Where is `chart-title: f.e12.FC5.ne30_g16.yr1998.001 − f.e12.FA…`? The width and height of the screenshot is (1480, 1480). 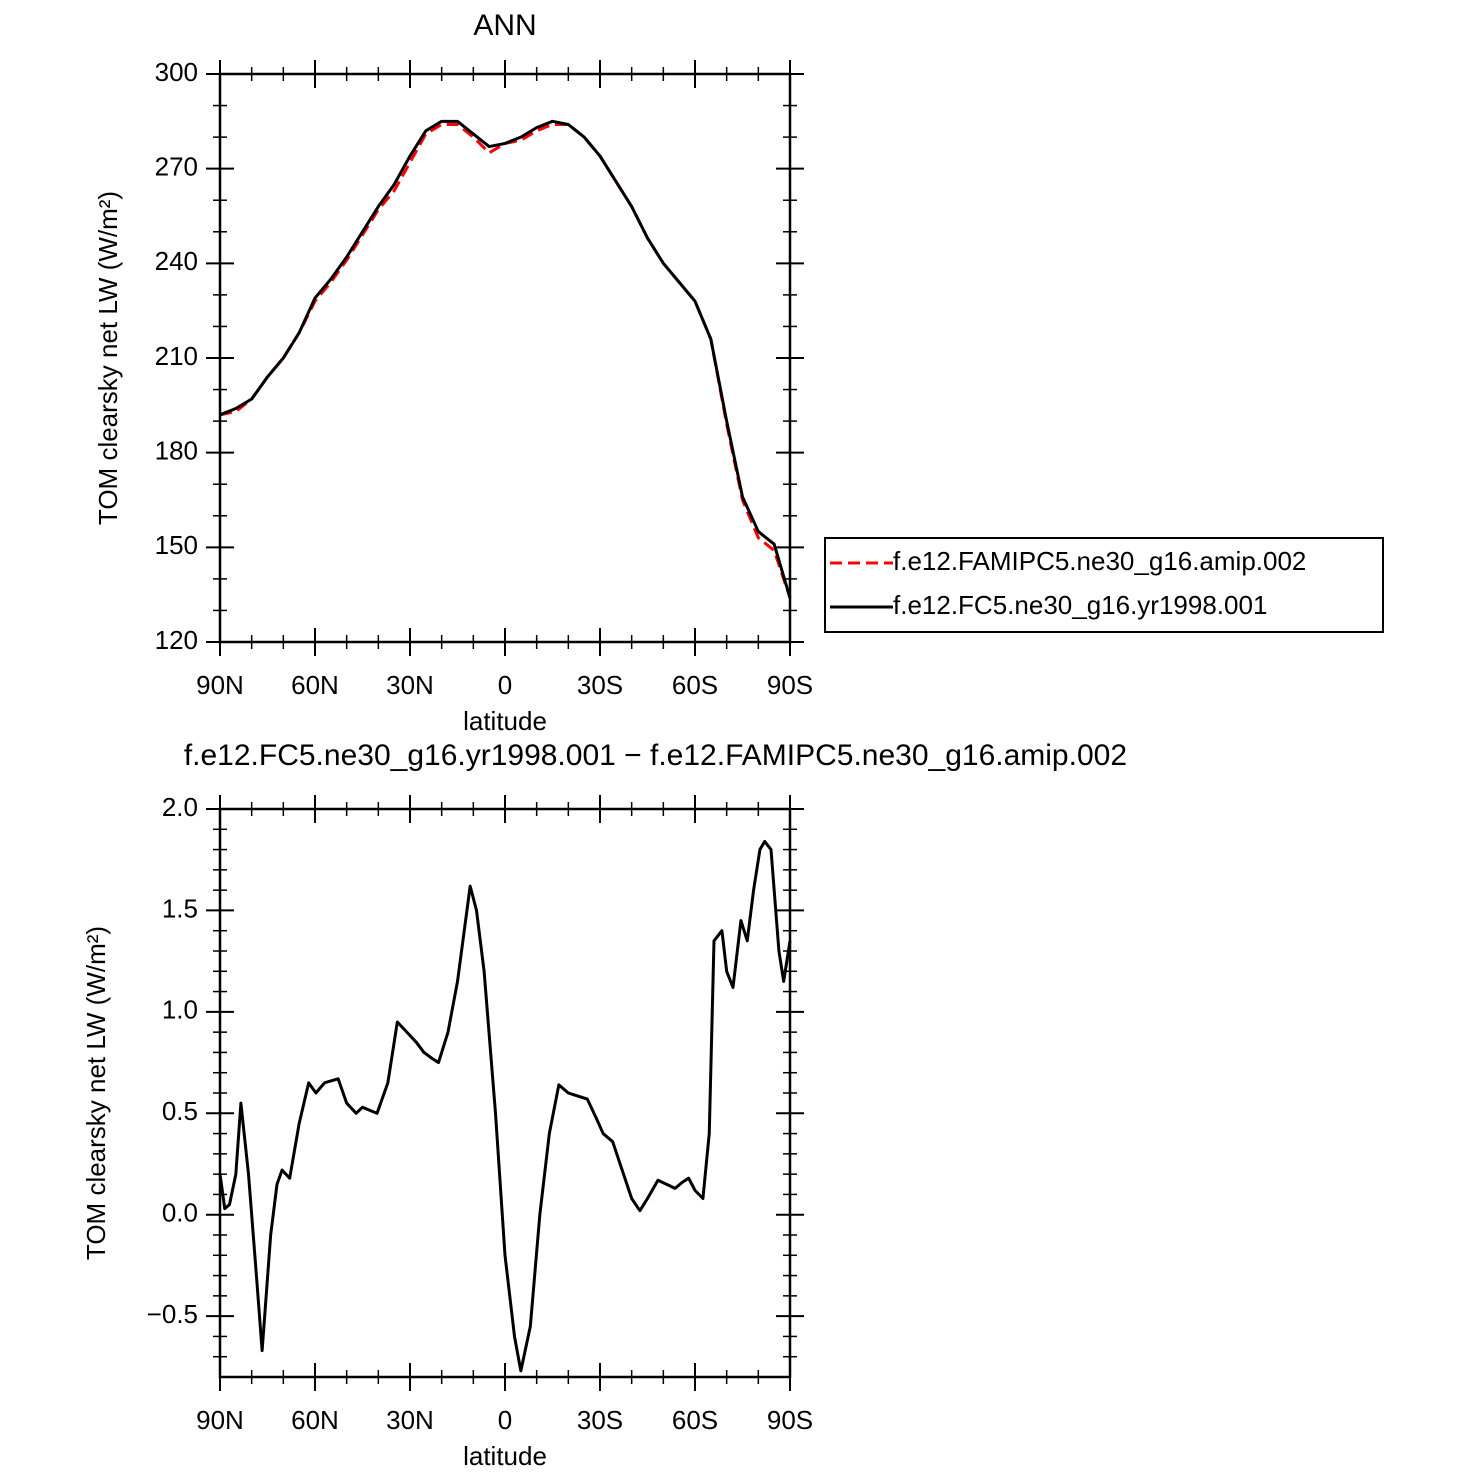
chart-title: f.e12.FC5.ne30_g16.yr1998.001 − f.e12.FA… is located at coordinates (655, 755).